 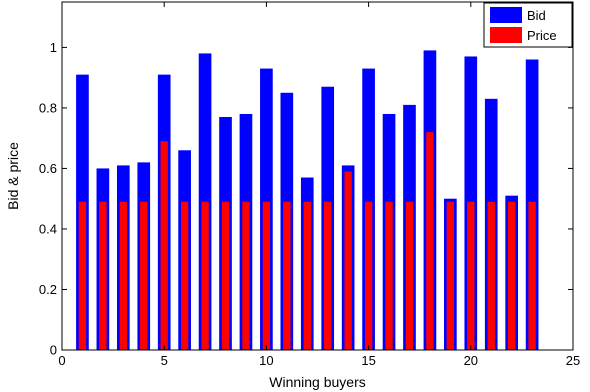 What do you see at coordinates (536, 15) in the screenshot?
I see `bid-legend-label: Bid` at bounding box center [536, 15].